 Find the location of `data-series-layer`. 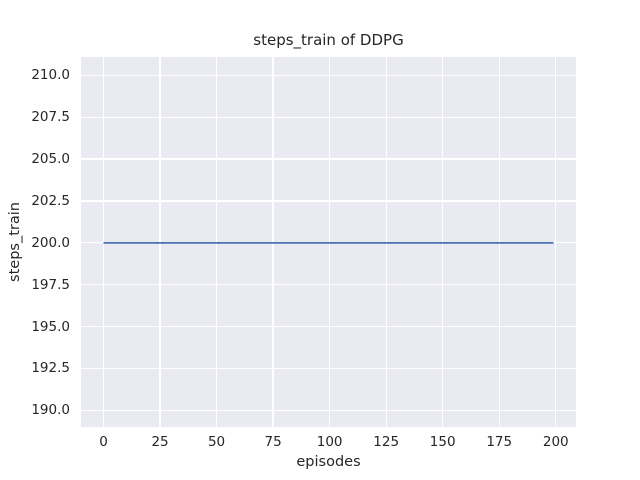

data-series-layer is located at coordinates (328, 242).